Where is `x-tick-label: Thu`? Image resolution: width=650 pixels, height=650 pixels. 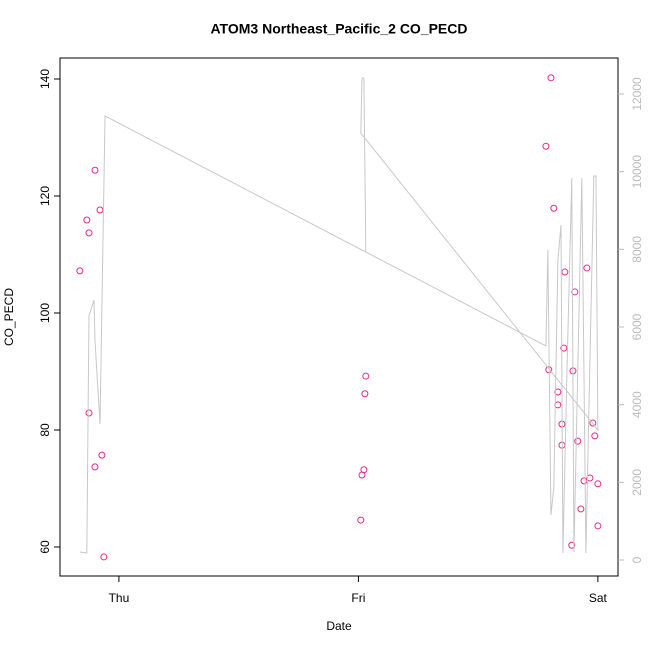 x-tick-label: Thu is located at coordinates (119, 598).